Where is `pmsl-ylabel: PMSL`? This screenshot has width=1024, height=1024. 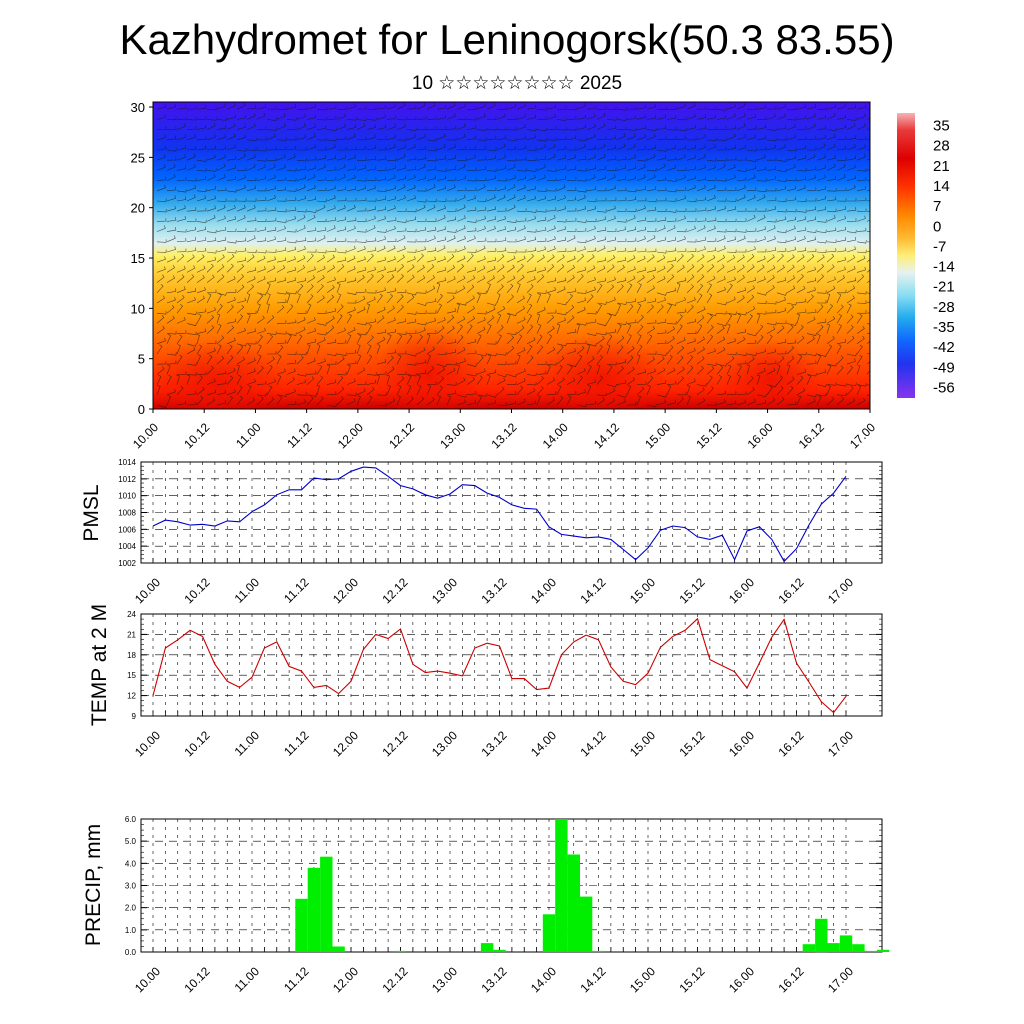 pmsl-ylabel: PMSL is located at coordinates (91, 512).